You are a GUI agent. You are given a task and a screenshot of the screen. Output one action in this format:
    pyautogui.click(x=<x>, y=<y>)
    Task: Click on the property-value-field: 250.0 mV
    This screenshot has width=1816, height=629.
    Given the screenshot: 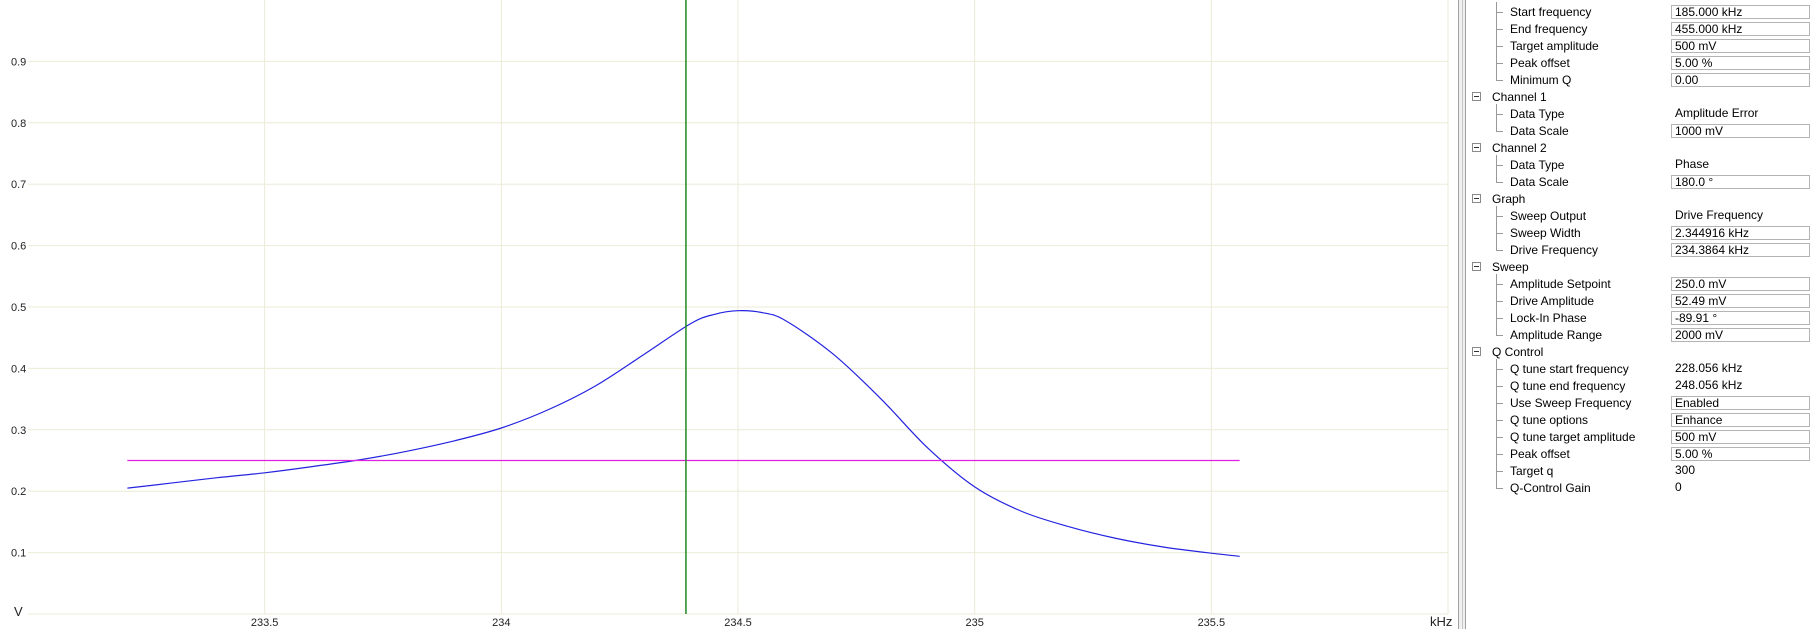 What is the action you would take?
    pyautogui.click(x=1740, y=284)
    